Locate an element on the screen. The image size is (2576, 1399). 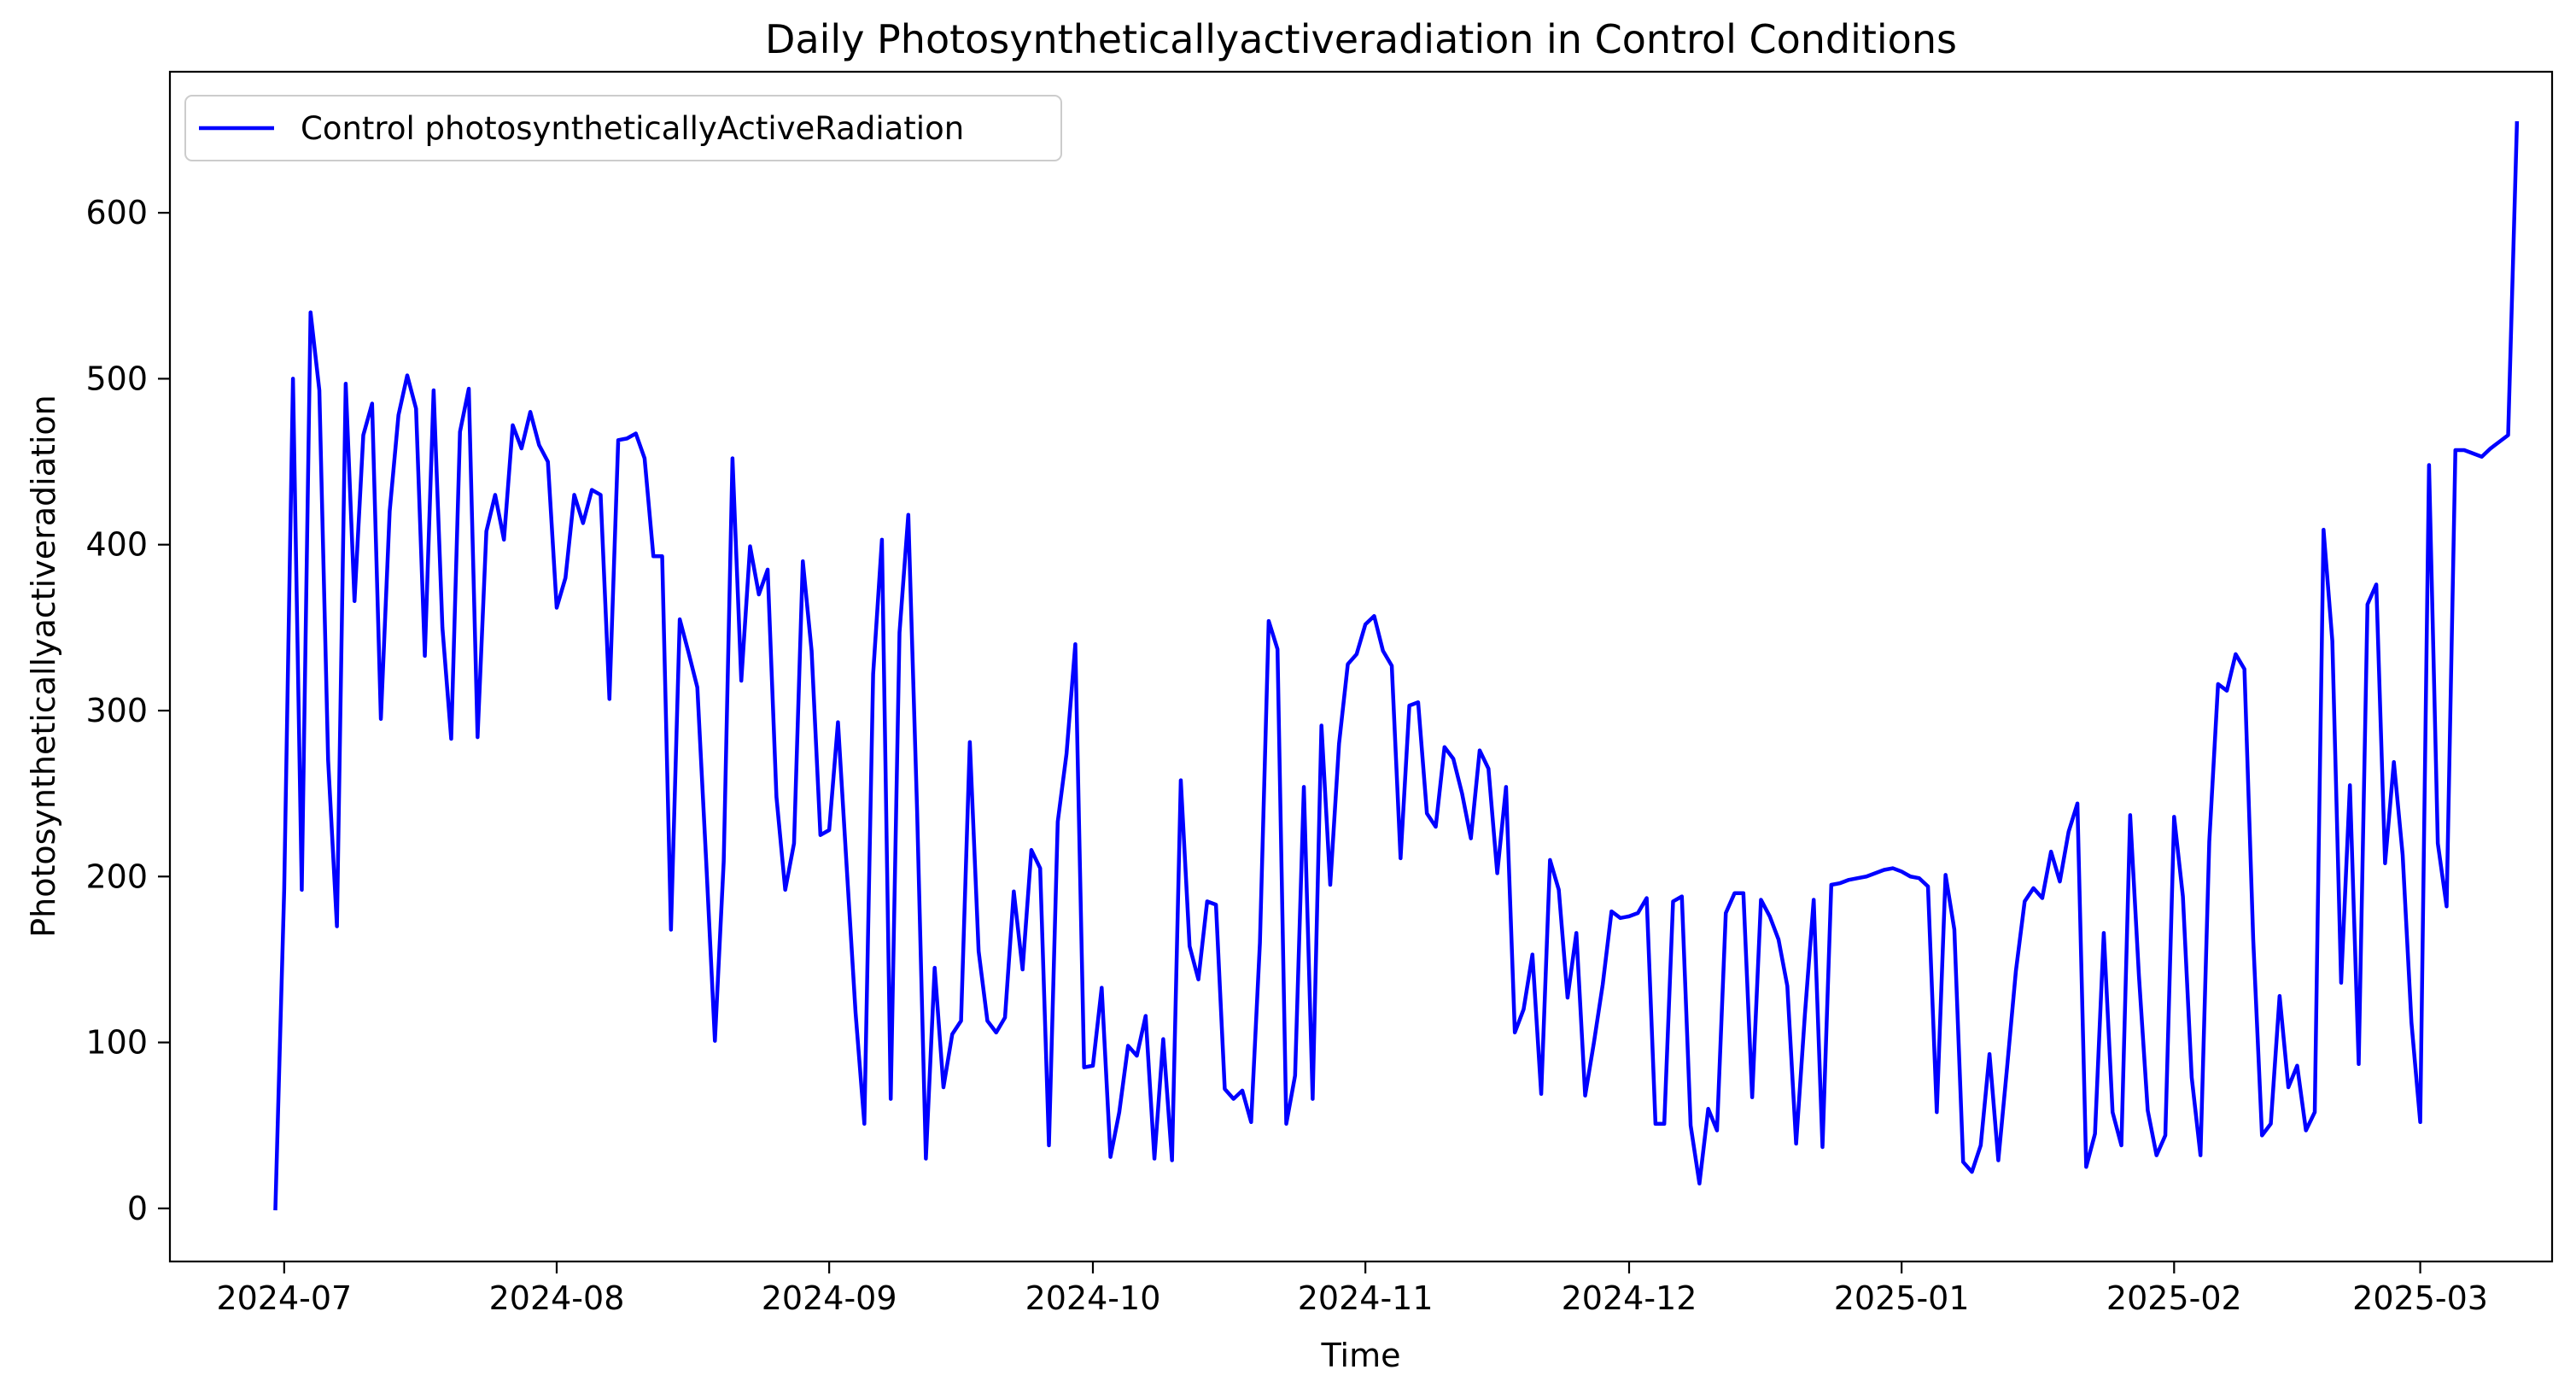
x-tick-label: 2024-09 is located at coordinates (829, 1298).